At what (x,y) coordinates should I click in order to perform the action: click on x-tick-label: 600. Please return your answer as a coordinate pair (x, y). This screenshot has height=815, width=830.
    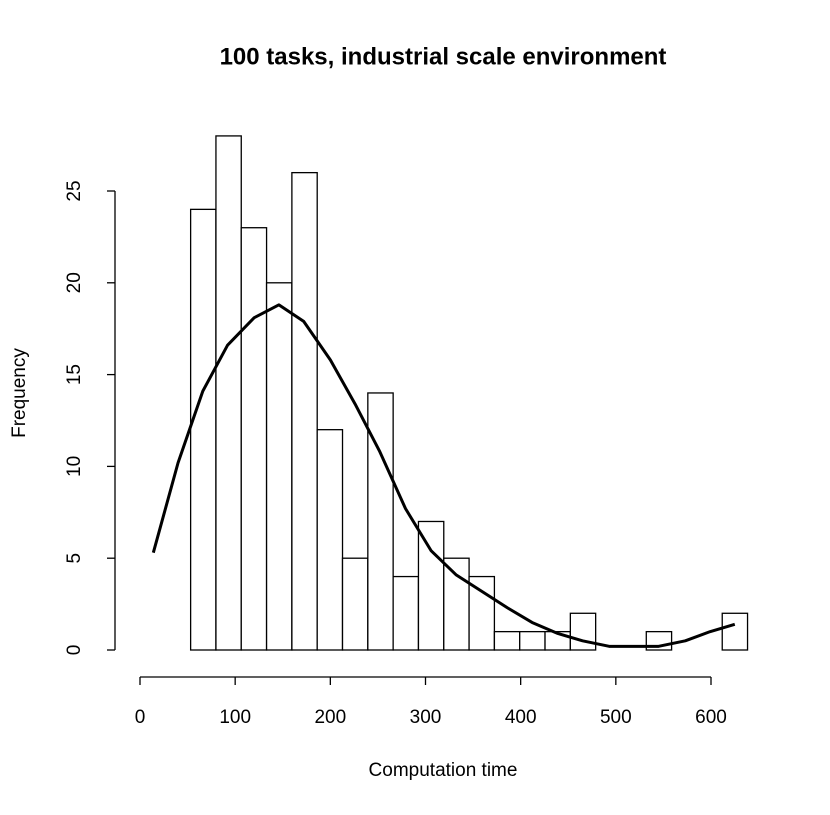
    Looking at the image, I should click on (711, 717).